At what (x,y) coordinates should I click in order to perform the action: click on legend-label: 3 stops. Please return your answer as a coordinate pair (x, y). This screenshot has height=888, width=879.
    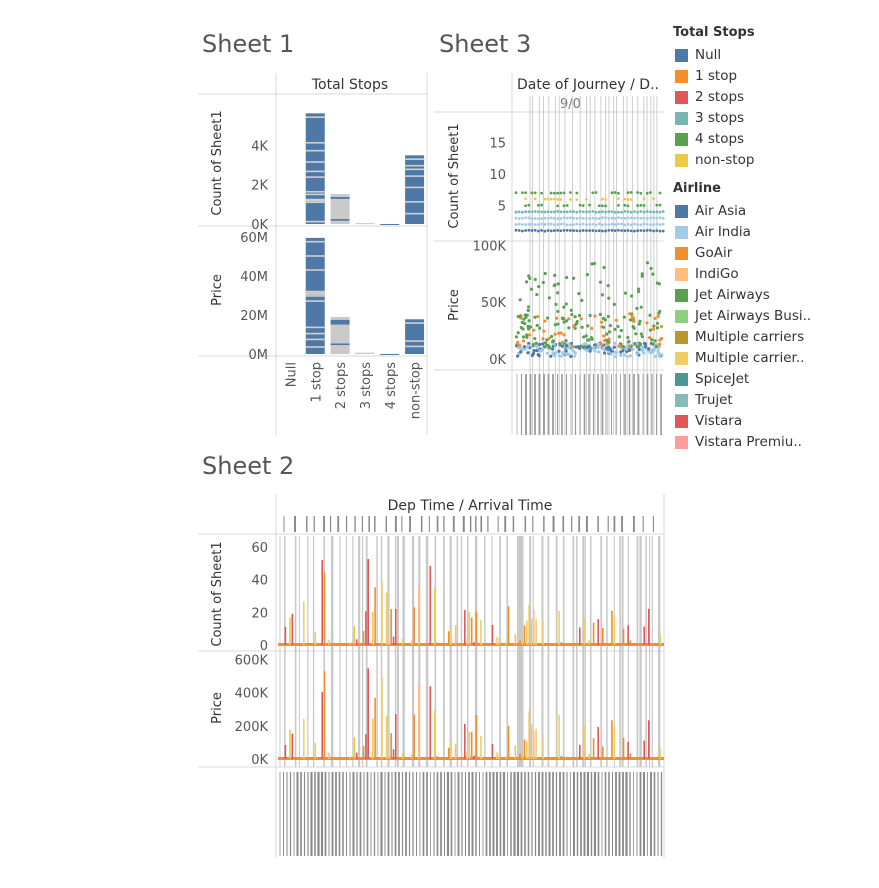
    Looking at the image, I should click on (720, 118).